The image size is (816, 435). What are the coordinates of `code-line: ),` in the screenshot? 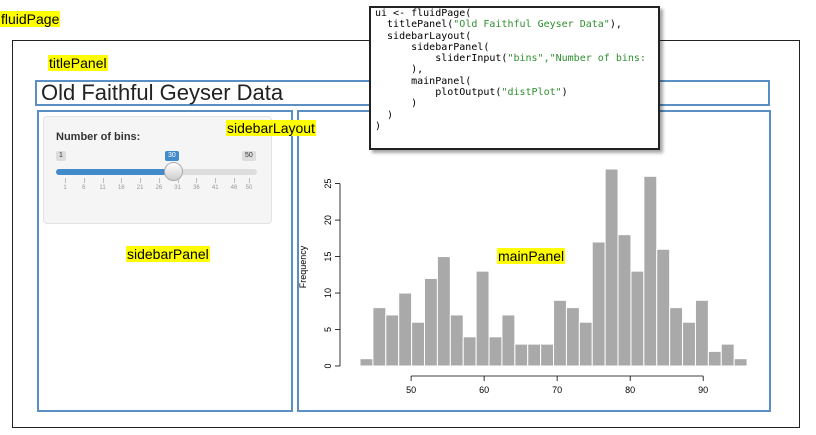 It's located at (399, 70).